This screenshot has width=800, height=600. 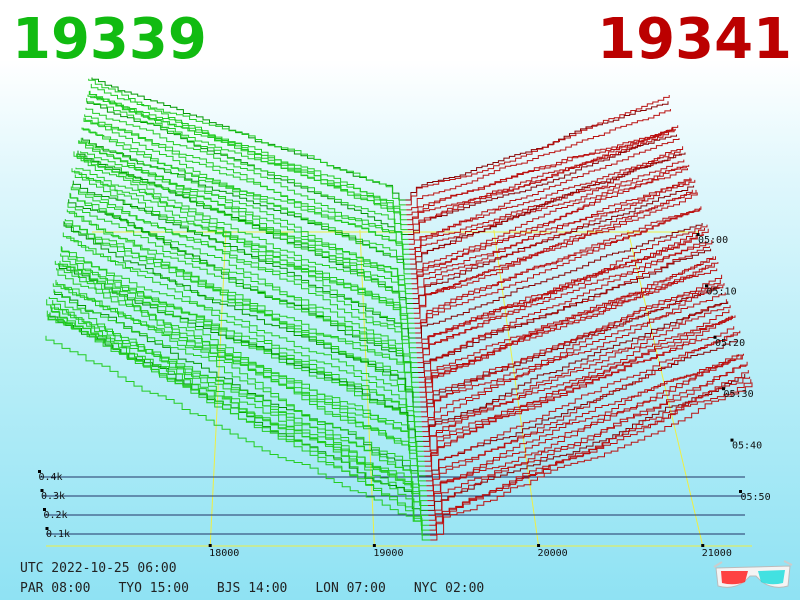 I want to click on 3d-glasses-icon, so click(x=753, y=576).